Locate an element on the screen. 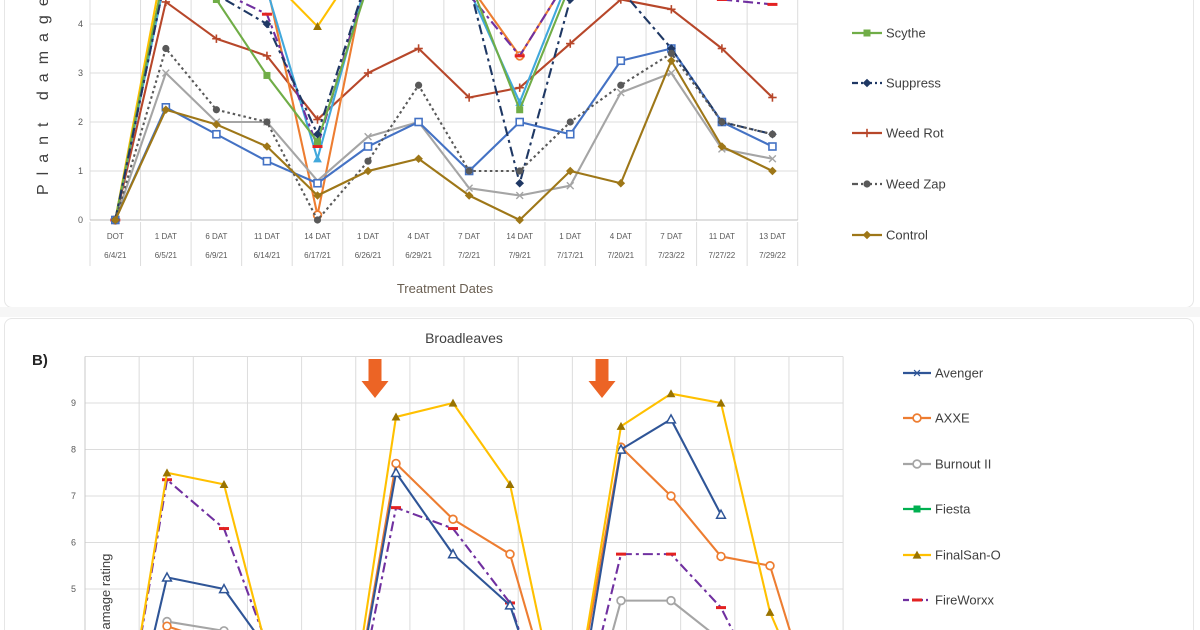 The width and height of the screenshot is (1200, 630). legend-label-fiesta: Fiesta is located at coordinates (953, 509).